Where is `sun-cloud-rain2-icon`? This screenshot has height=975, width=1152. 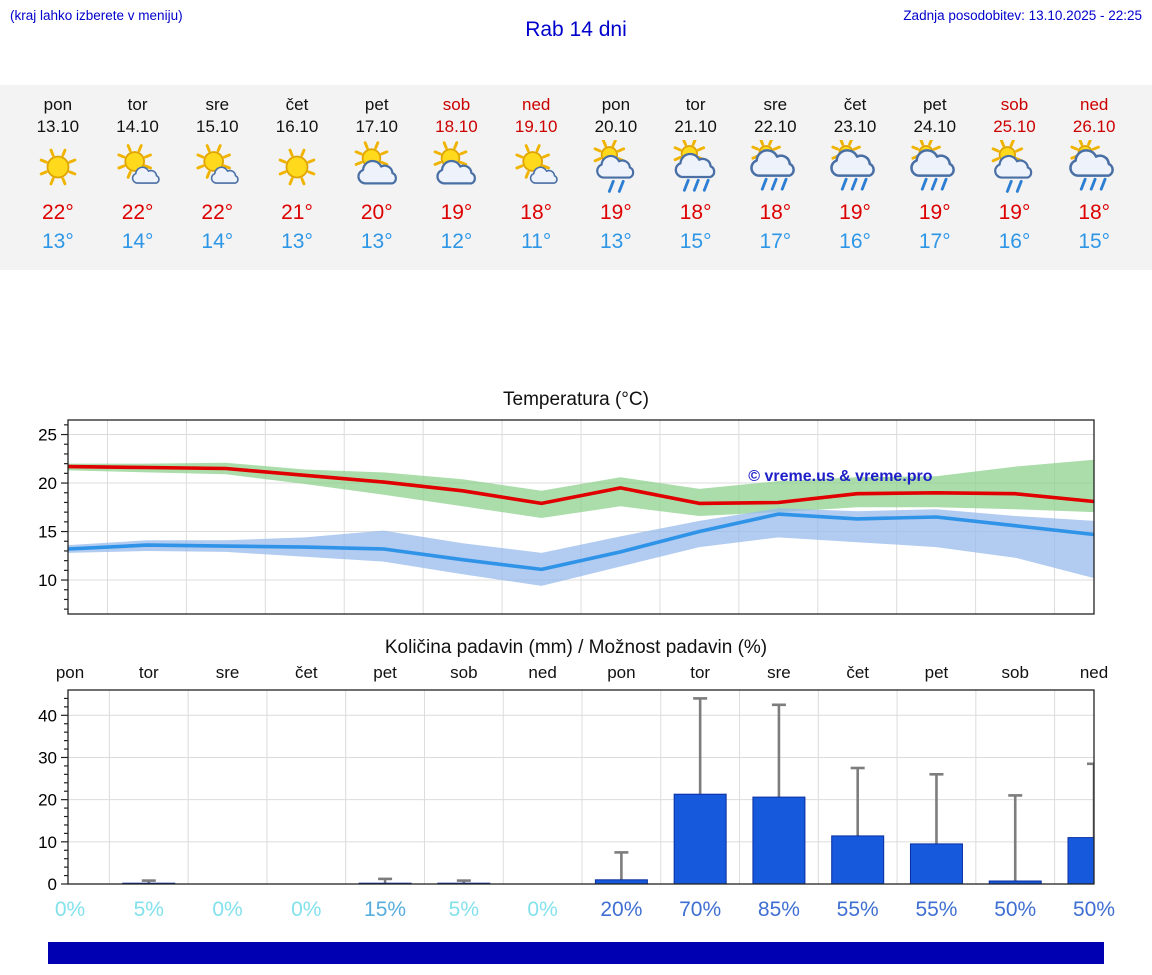 sun-cloud-rain2-icon is located at coordinates (694, 166).